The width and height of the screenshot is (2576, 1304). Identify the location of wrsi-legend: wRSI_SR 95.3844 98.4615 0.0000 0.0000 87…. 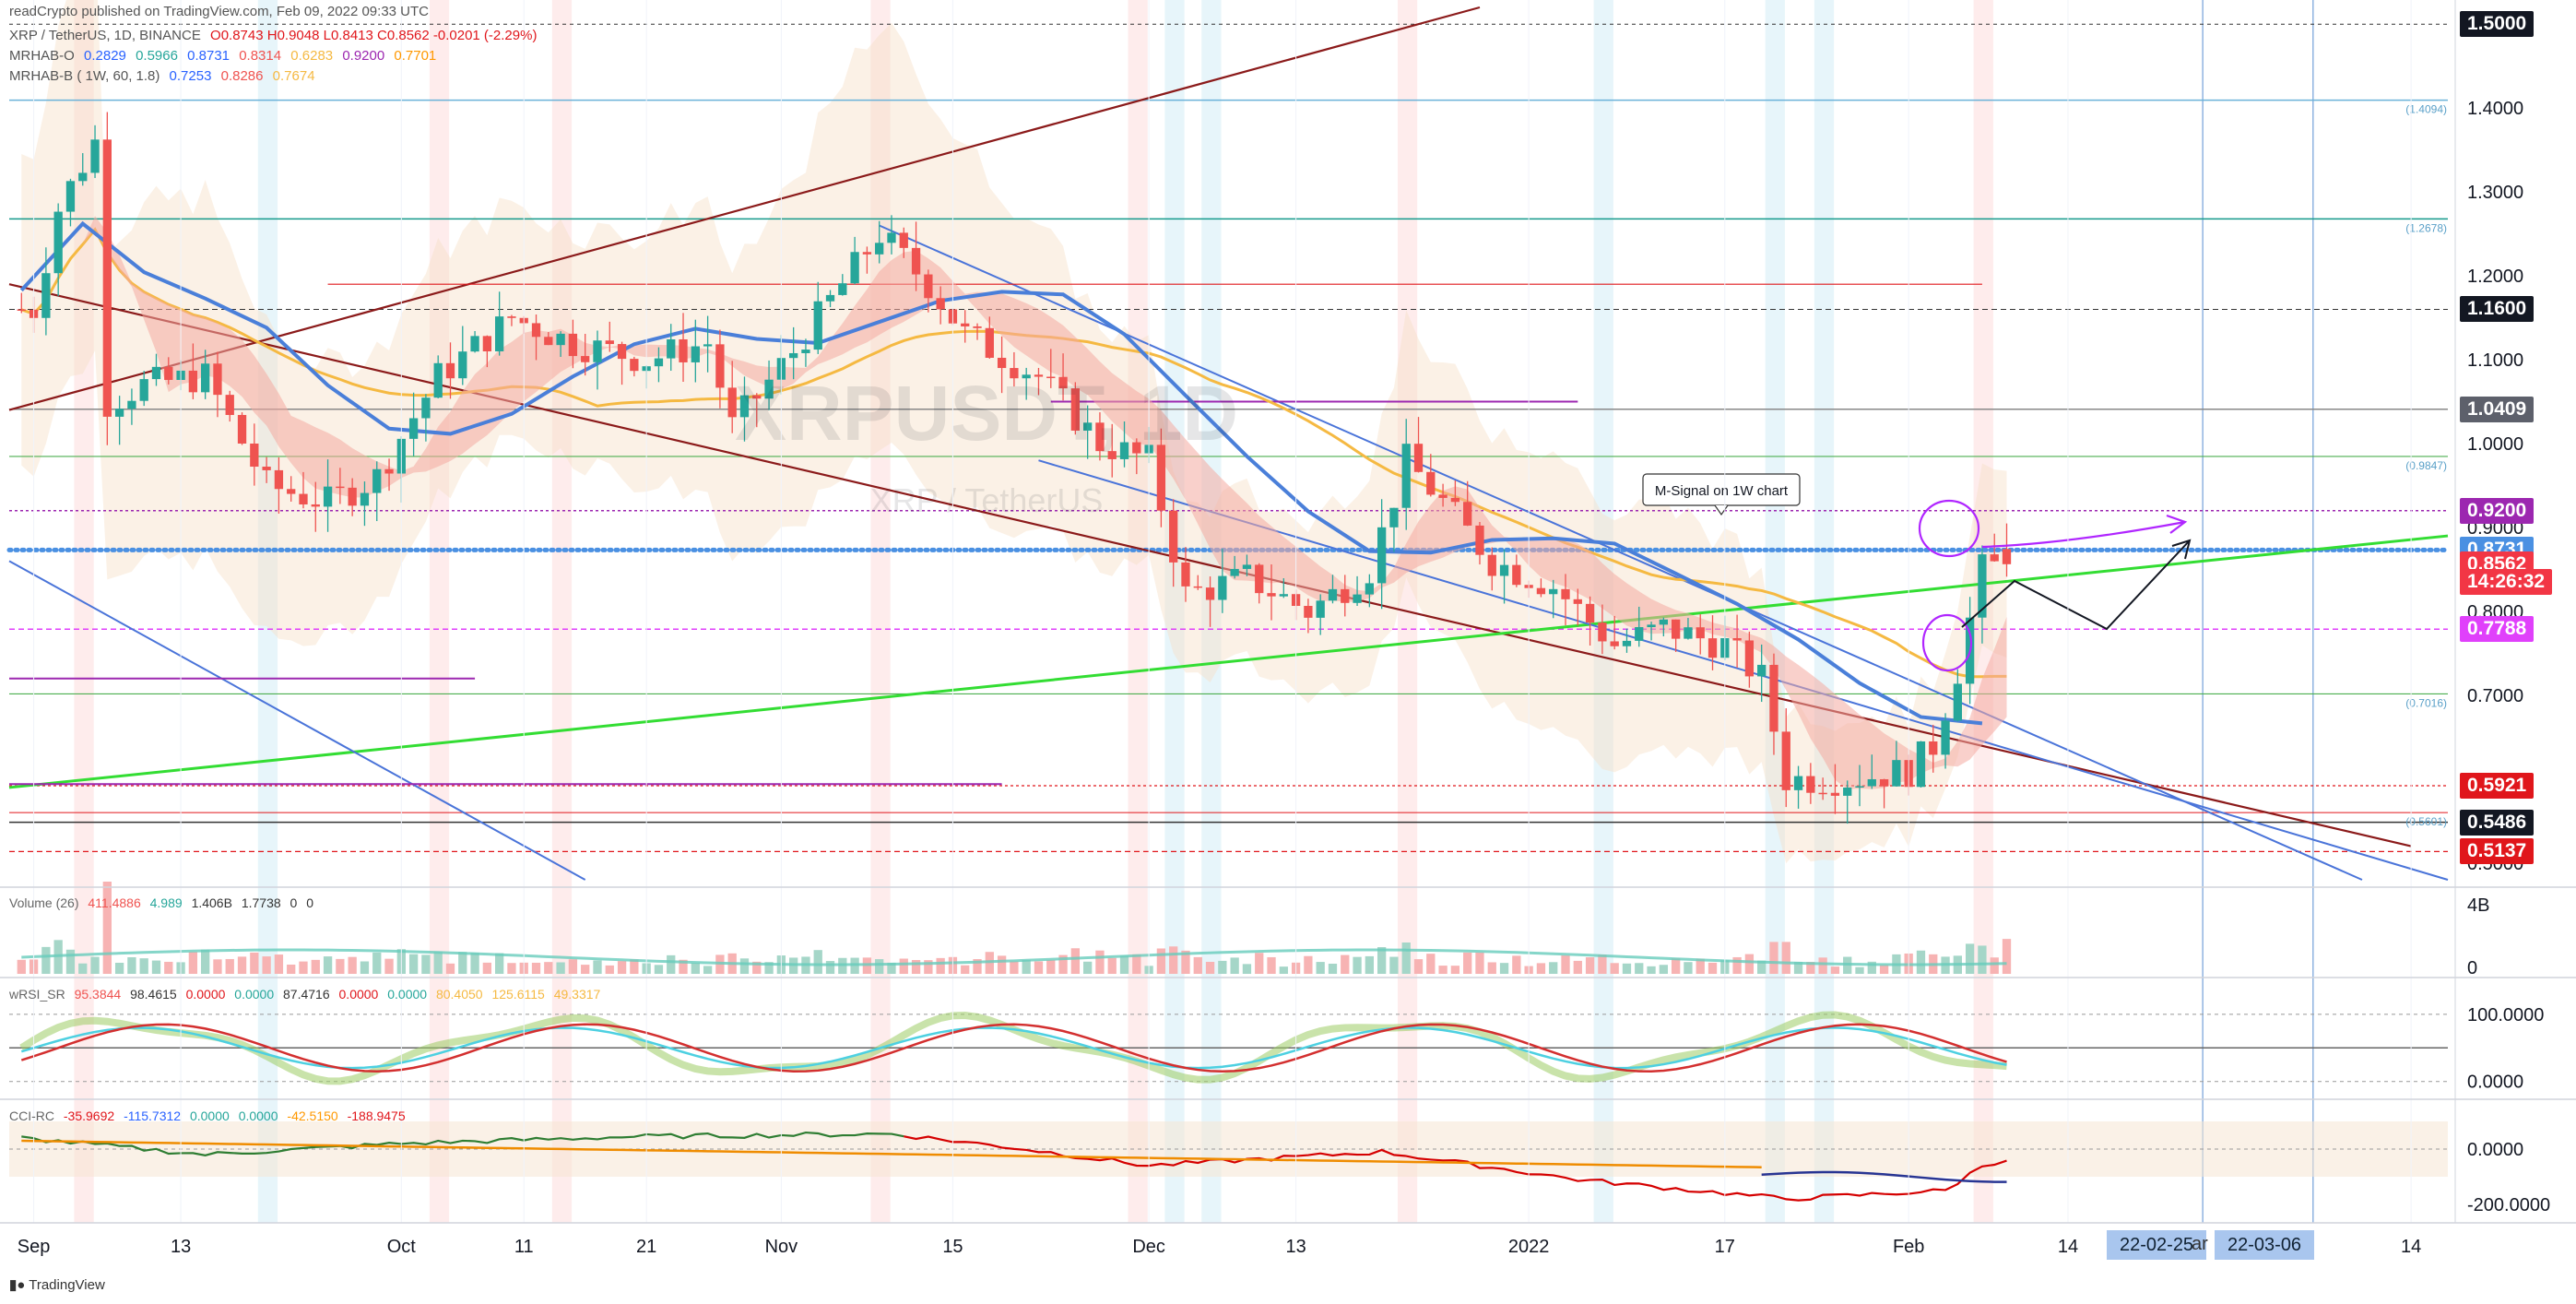
(307, 995).